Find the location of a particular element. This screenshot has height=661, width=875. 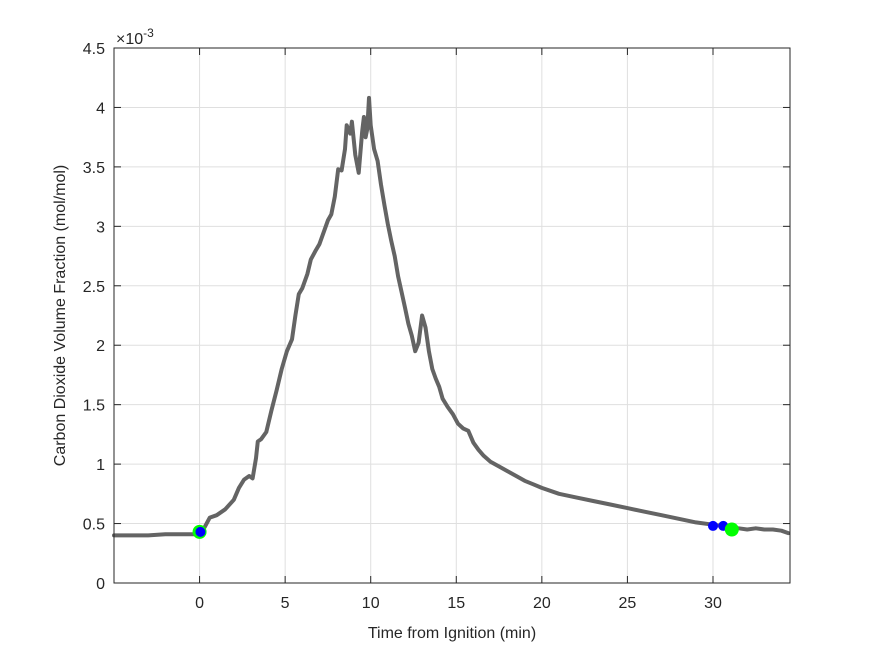

y-tick-labels: 0 0.5 1 1.5 2 2.5 3 3.5 4 4.5 is located at coordinates (94, 317).